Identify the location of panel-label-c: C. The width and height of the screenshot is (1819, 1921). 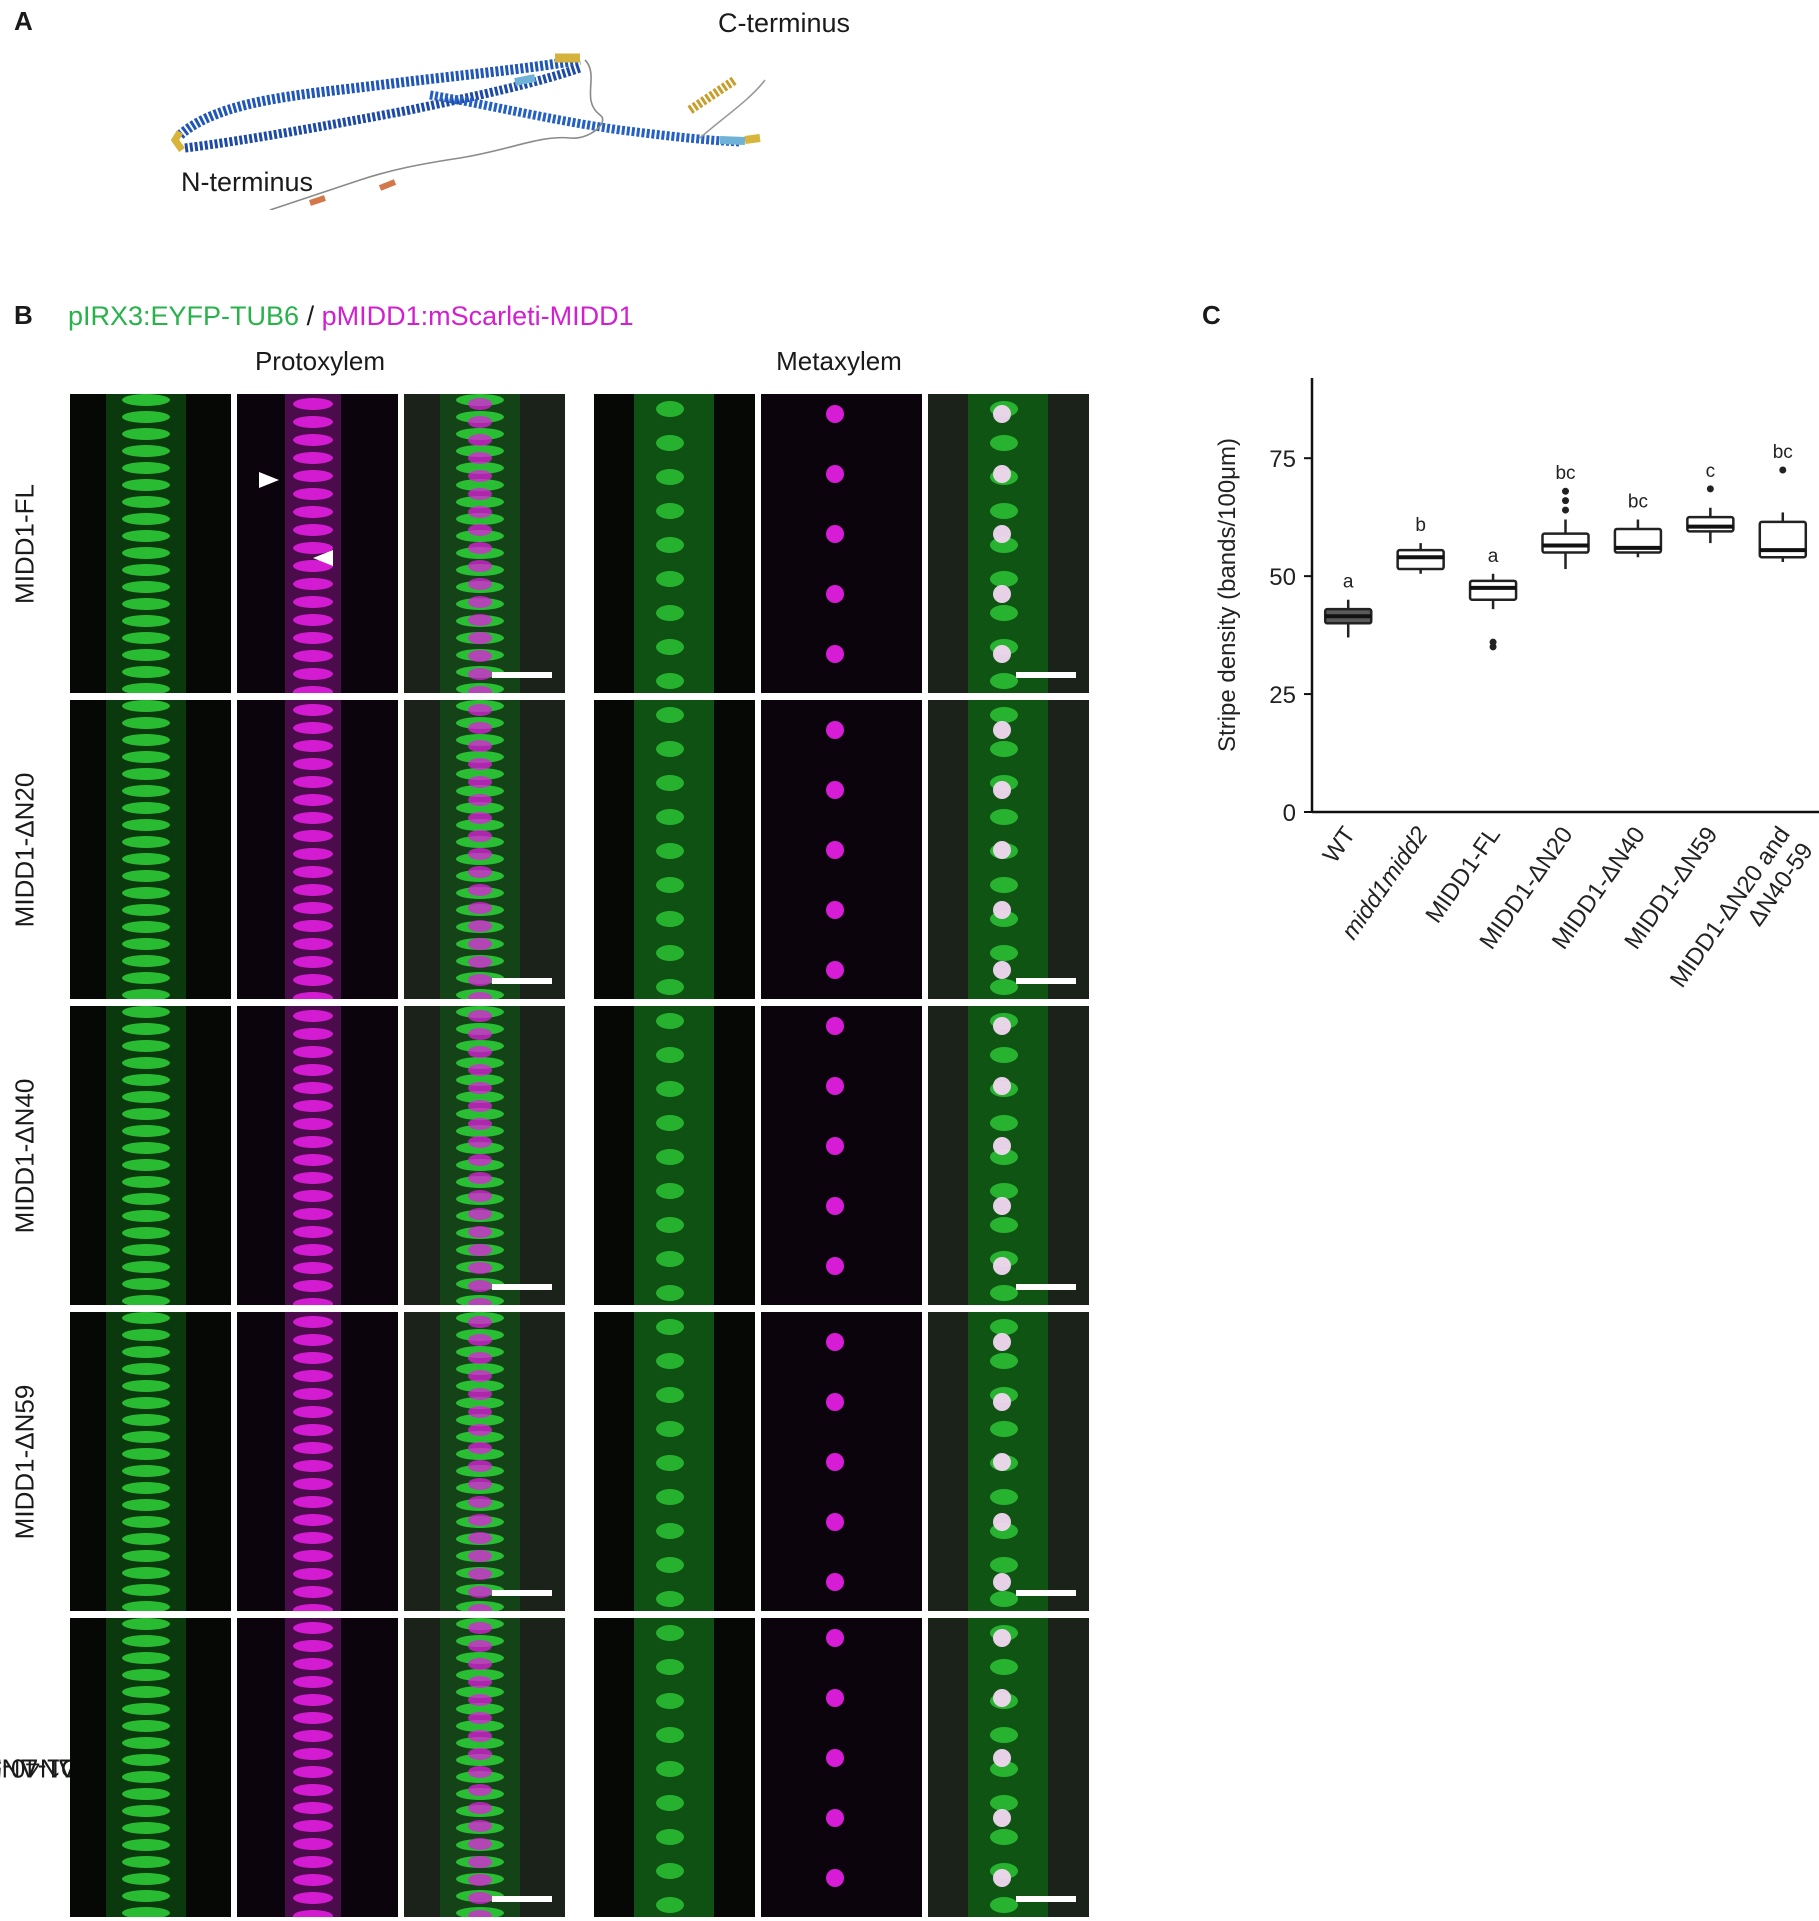
(1211, 315).